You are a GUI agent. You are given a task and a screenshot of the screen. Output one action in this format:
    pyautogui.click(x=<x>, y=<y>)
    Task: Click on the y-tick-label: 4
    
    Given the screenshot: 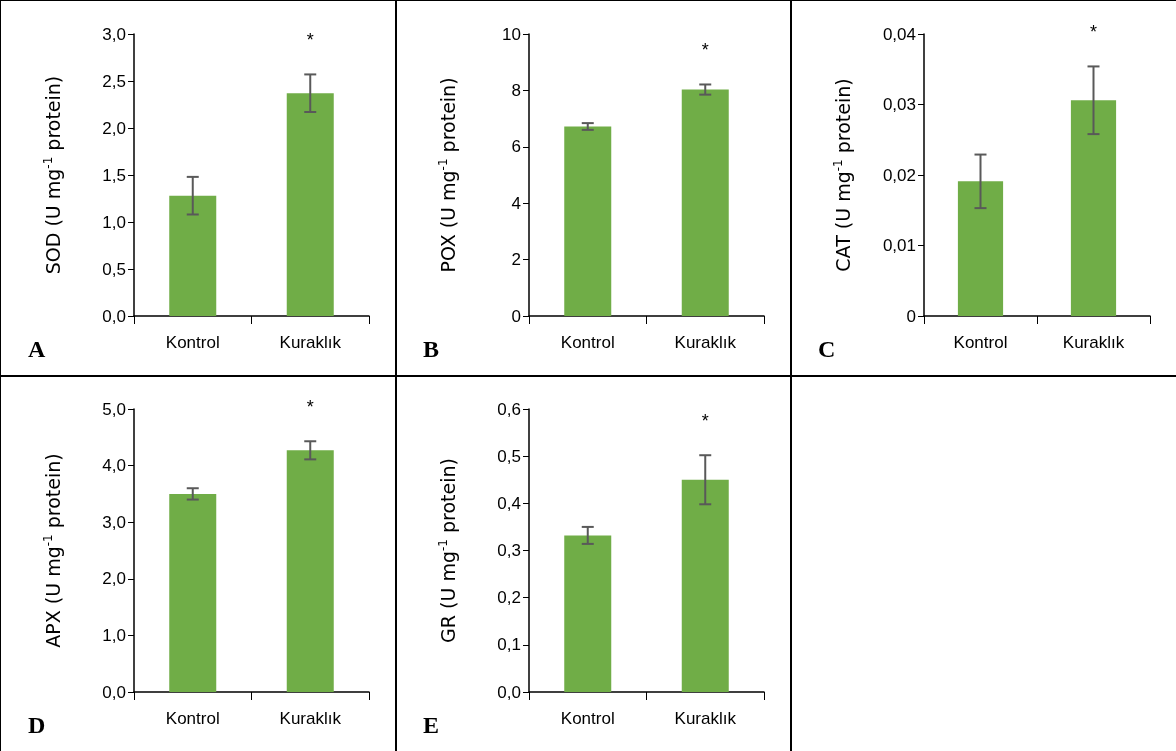 What is the action you would take?
    pyautogui.click(x=516, y=203)
    